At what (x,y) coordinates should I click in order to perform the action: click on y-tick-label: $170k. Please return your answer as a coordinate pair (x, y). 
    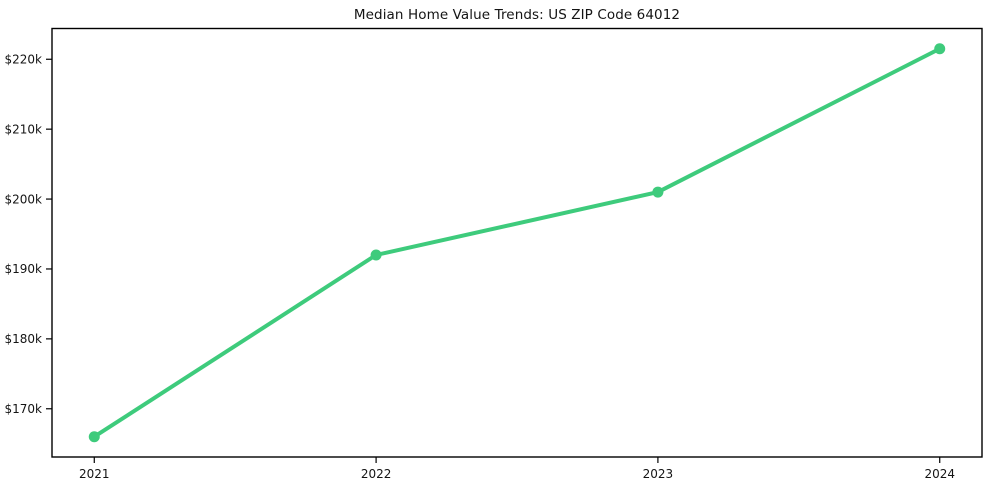
    Looking at the image, I should click on (24, 409).